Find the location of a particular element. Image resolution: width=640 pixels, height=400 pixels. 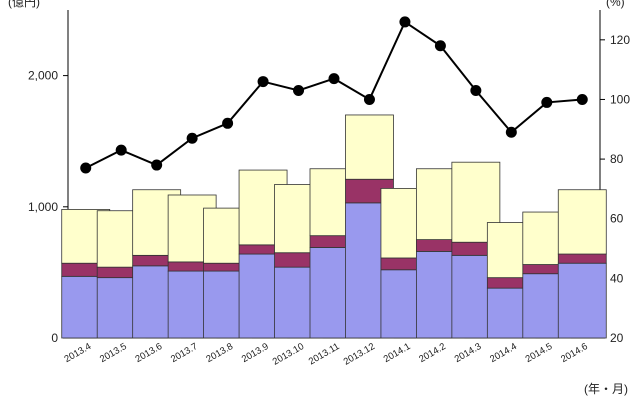

x-tick-label: 2014.2 is located at coordinates (432, 353).